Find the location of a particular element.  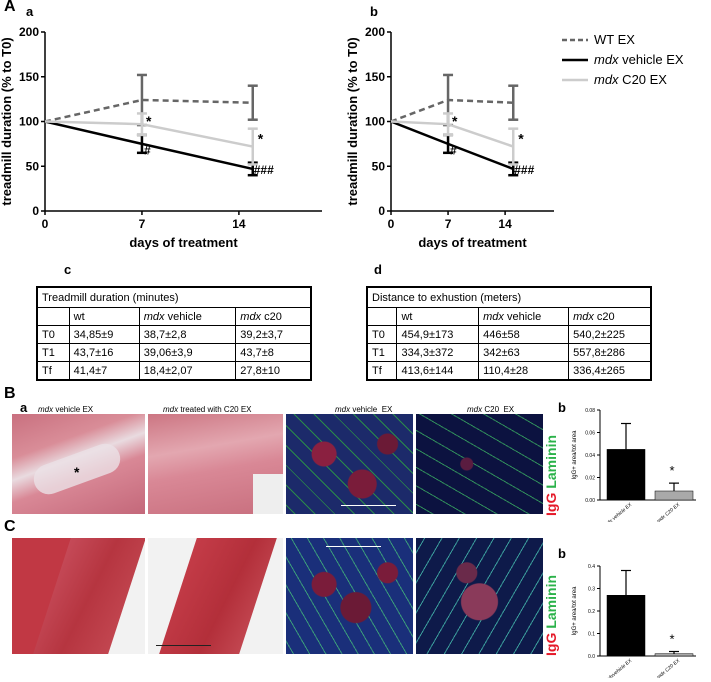

table-cell: 43,7±8 is located at coordinates (273, 352).